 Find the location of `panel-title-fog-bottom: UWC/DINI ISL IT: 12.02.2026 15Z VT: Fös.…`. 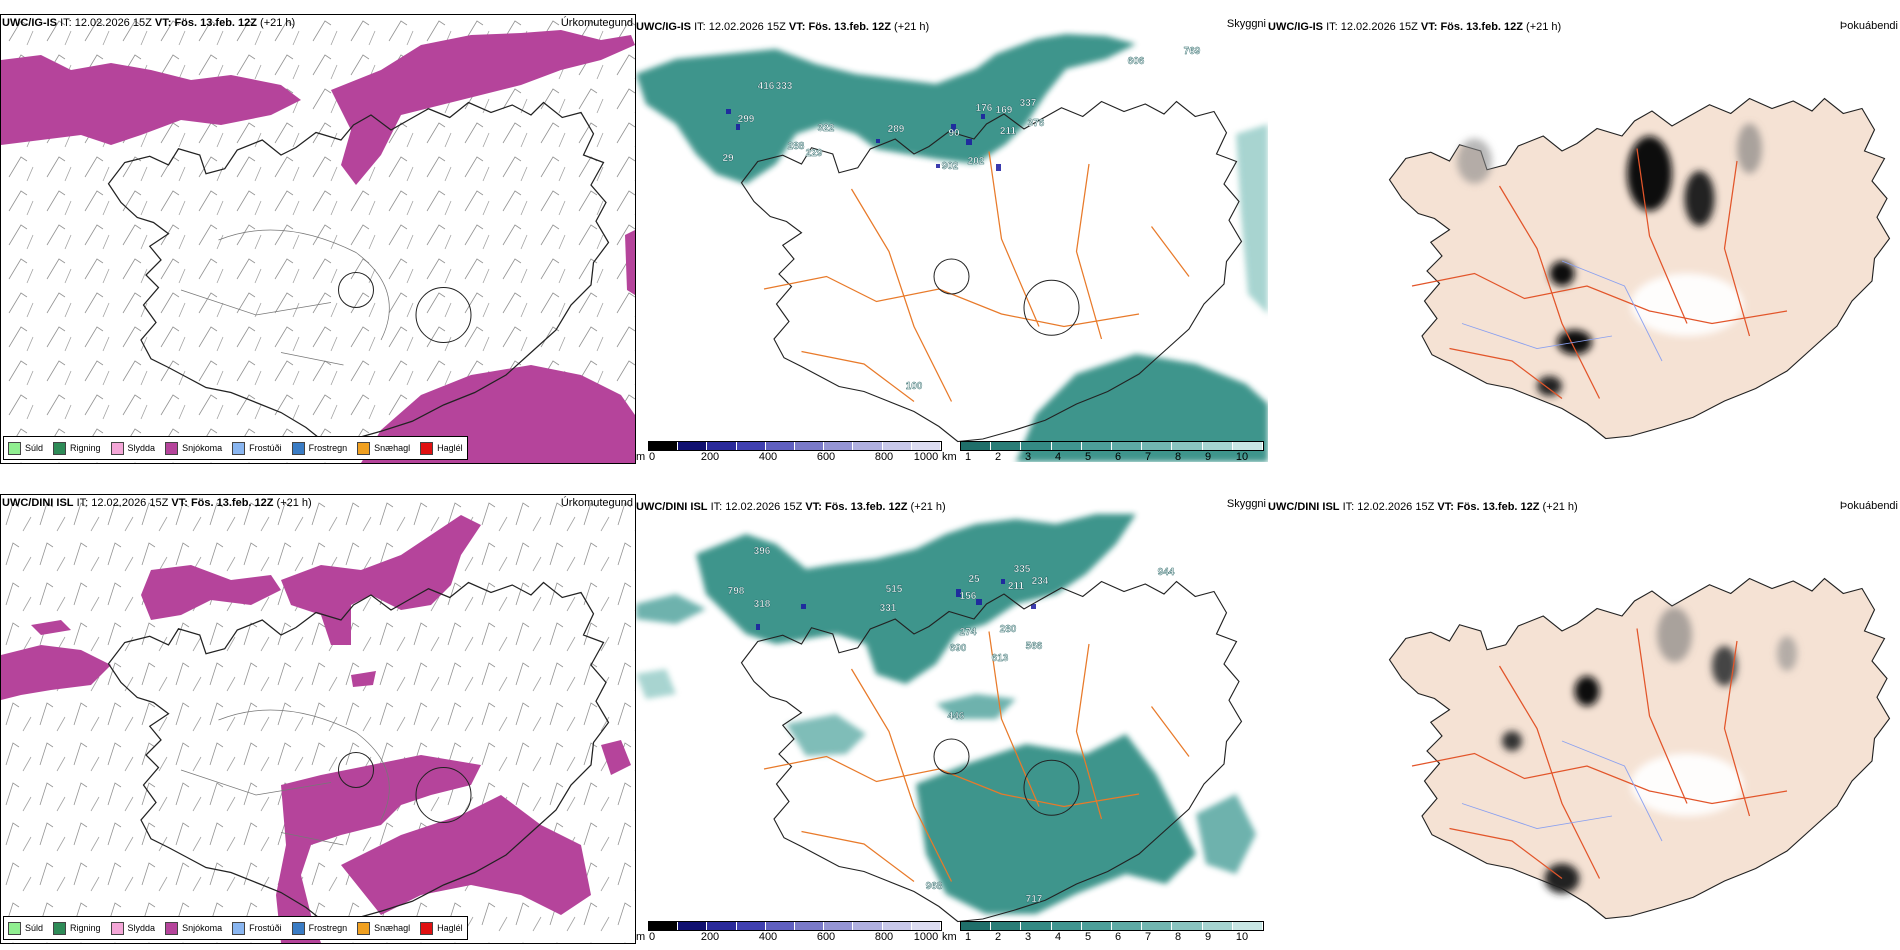

panel-title-fog-bottom: UWC/DINI ISL IT: 12.02.2026 15Z VT: Fös.… is located at coordinates (1423, 507).